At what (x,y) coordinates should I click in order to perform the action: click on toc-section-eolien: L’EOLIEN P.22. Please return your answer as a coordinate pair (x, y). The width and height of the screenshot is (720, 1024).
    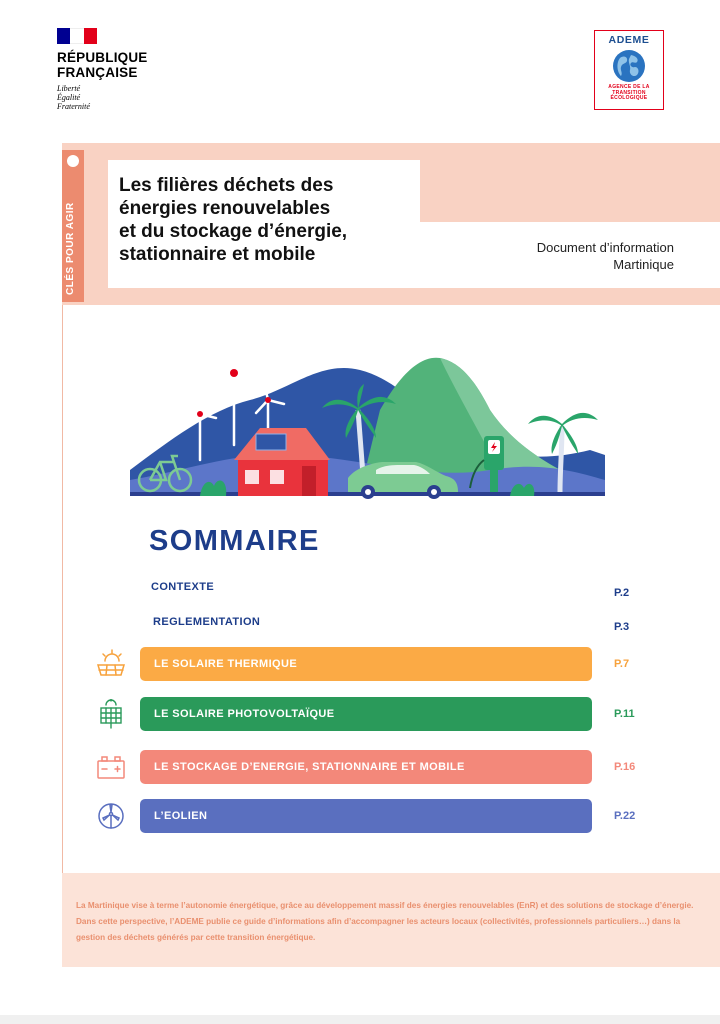
    Looking at the image, I should click on (375, 816).